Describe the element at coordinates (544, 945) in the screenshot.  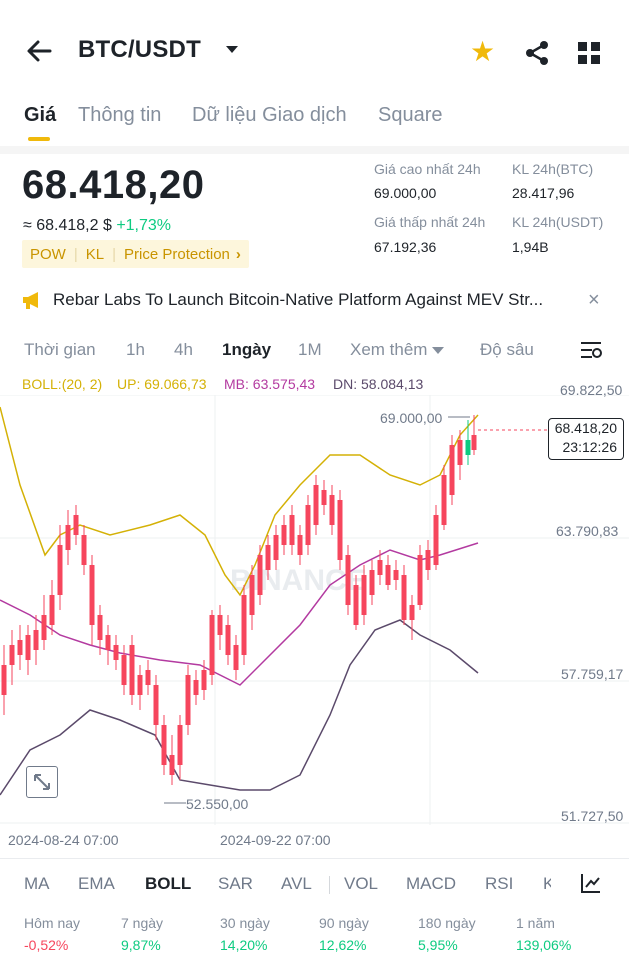
I see `perf-value-1y: 139,06%` at that location.